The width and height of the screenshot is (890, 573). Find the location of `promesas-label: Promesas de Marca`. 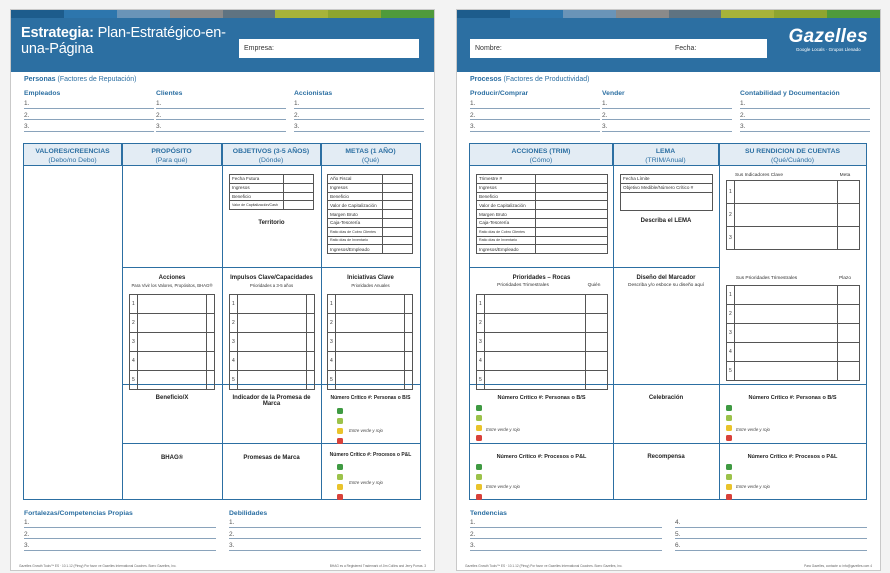

promesas-label: Promesas de Marca is located at coordinates (271, 458).